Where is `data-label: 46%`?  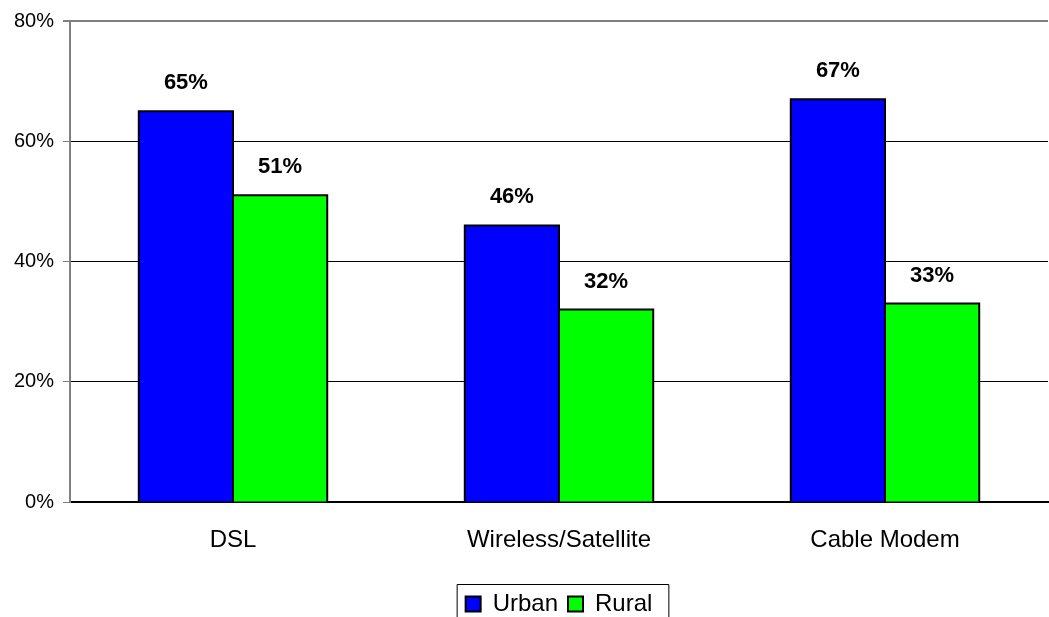
data-label: 46% is located at coordinates (511, 196).